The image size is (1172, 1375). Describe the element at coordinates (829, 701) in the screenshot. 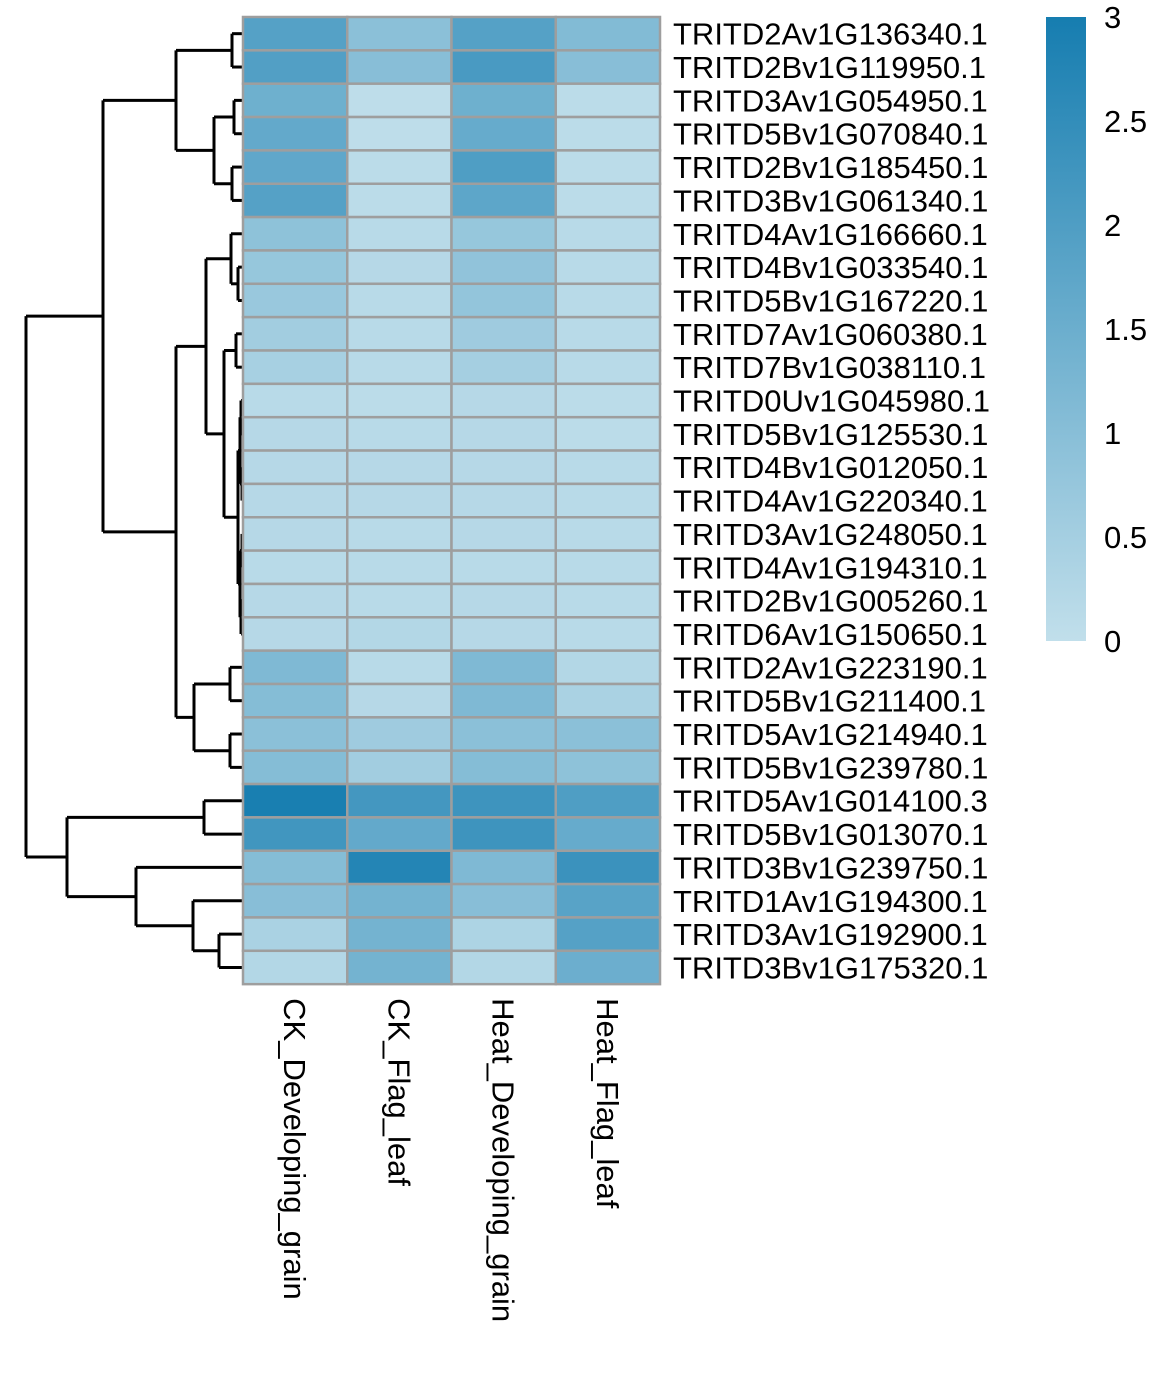

I see `row-label: TRITD5Bv1G211400.1` at that location.